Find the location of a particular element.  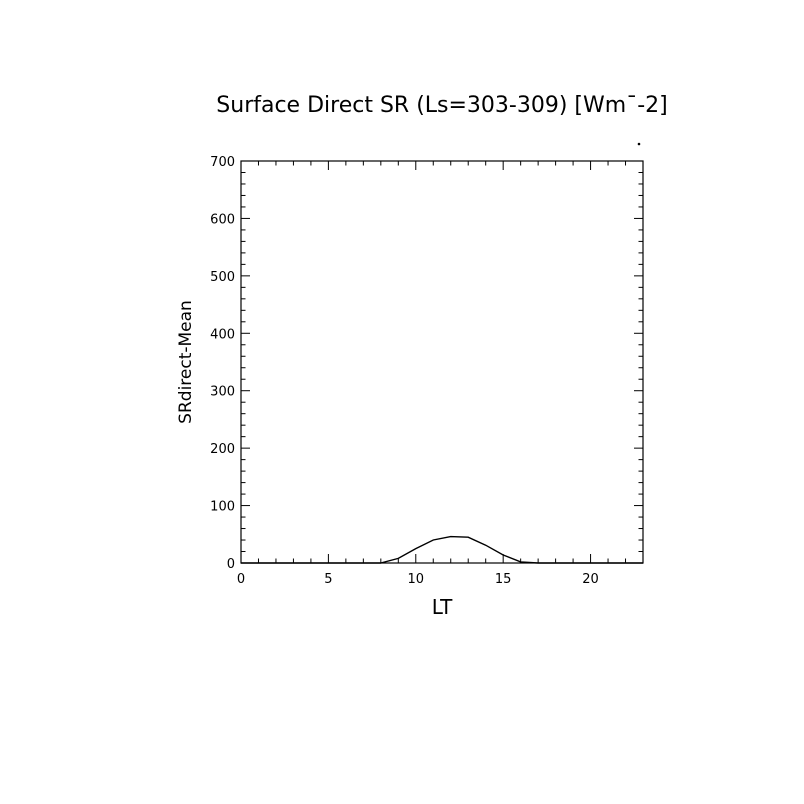

y-axis-label: SRdirect-Mean is located at coordinates (186, 362).